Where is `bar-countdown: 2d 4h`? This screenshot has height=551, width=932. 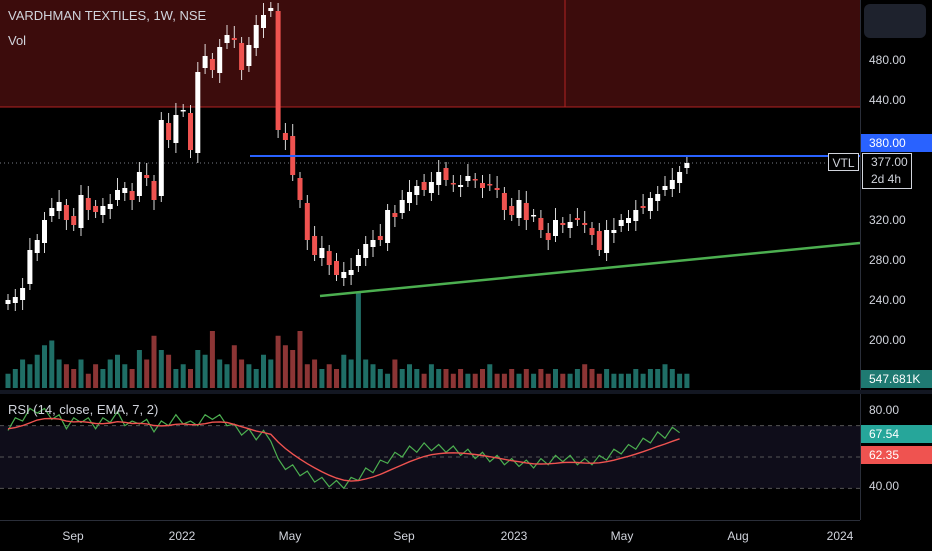 bar-countdown: 2d 4h is located at coordinates (886, 179).